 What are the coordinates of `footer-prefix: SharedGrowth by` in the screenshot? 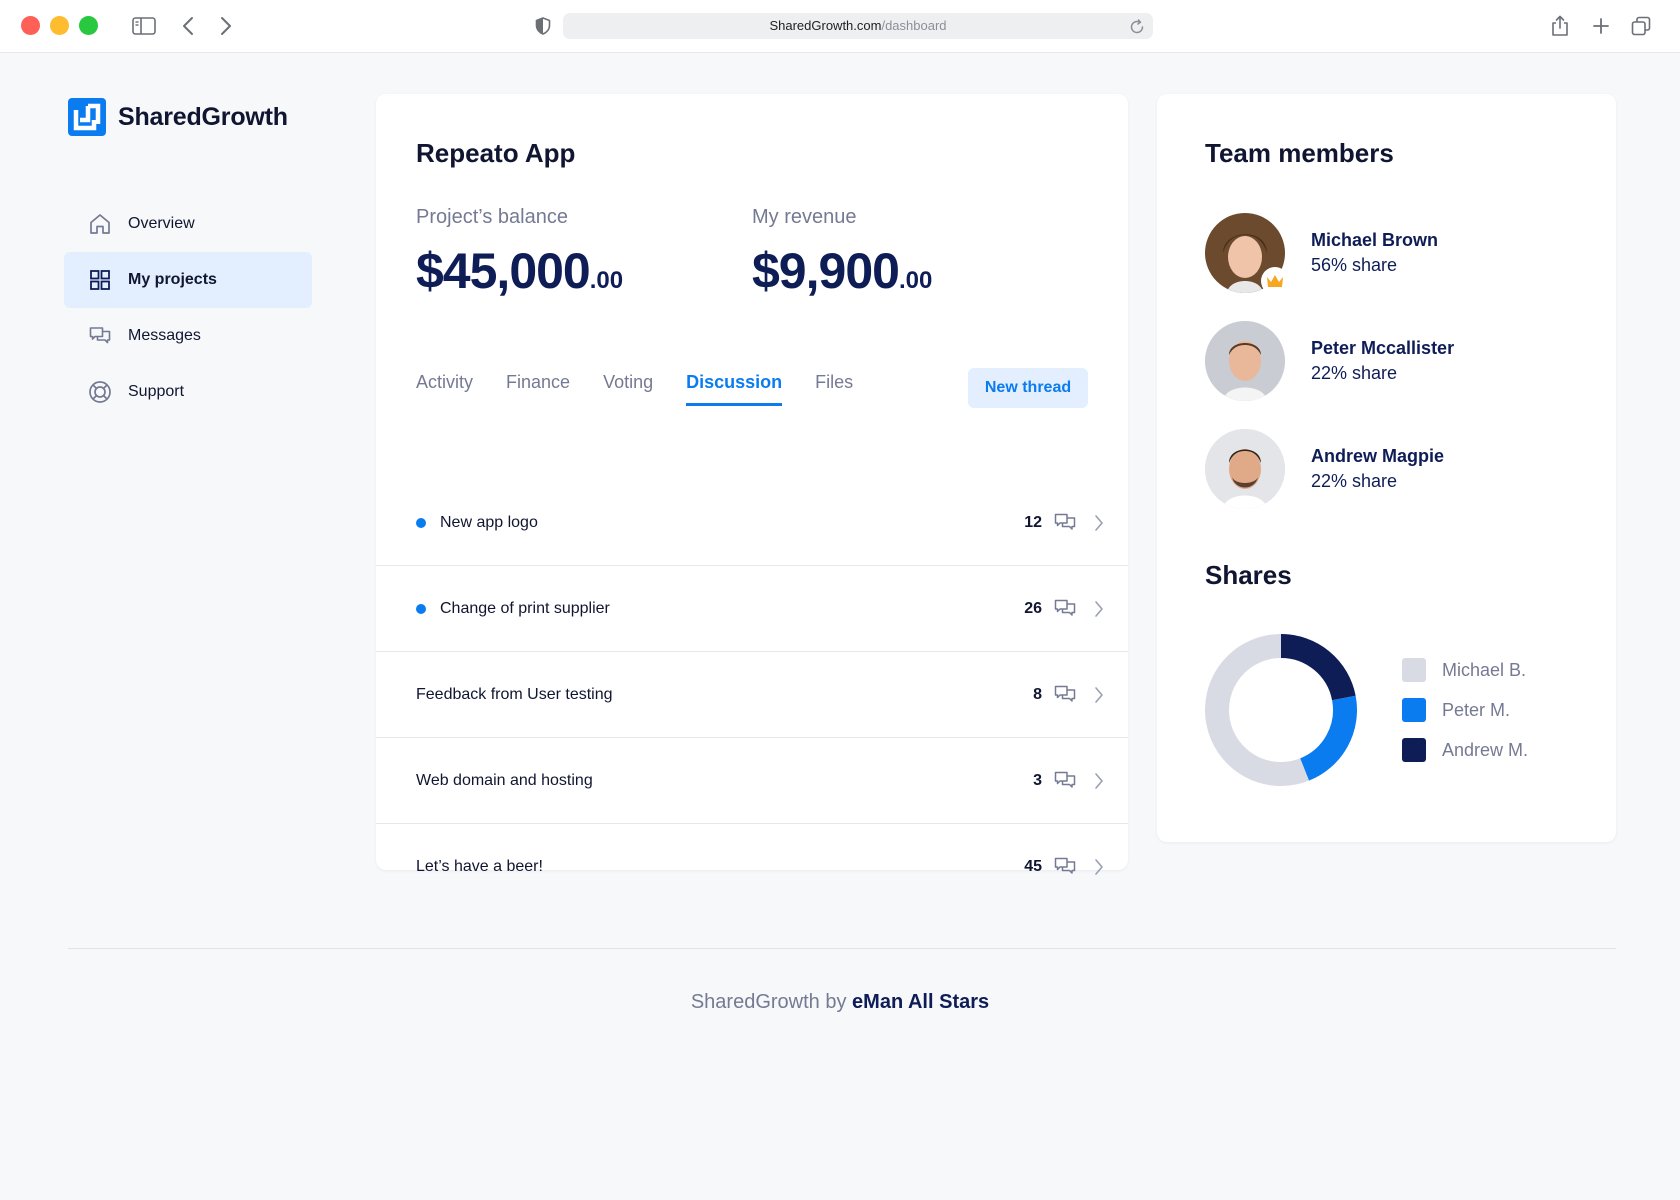 It's located at (768, 1002).